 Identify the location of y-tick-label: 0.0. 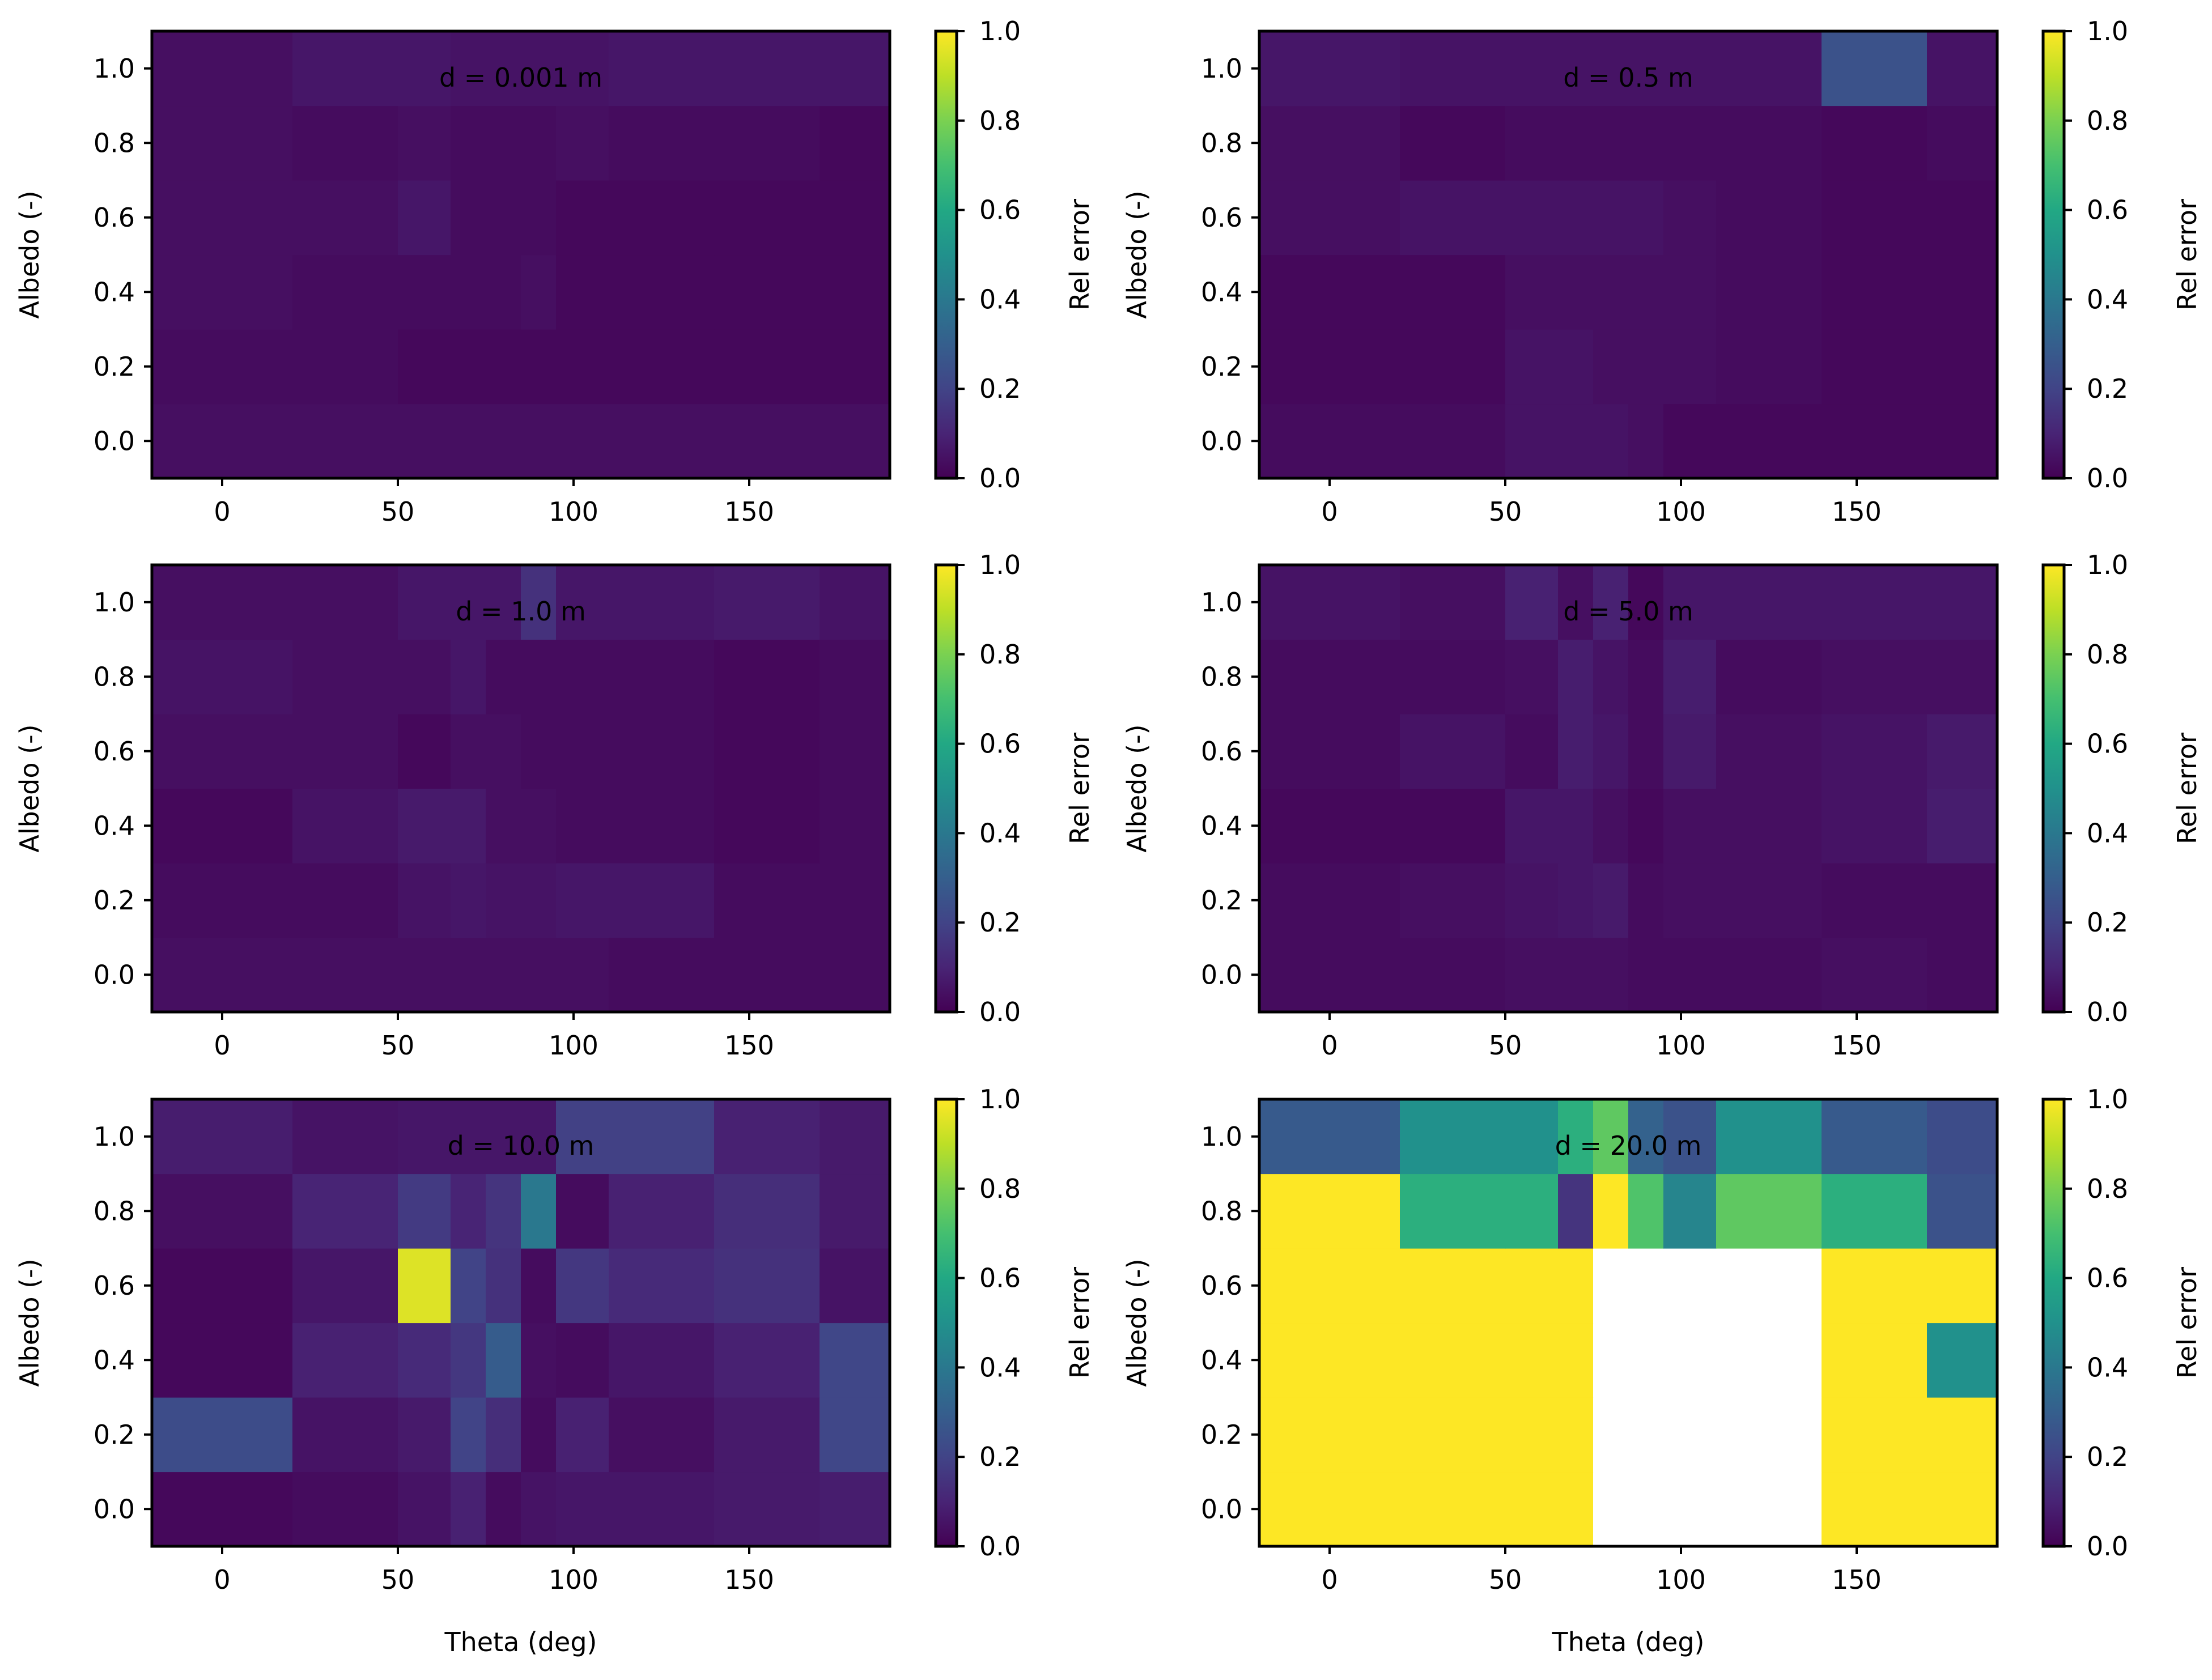
(114, 1509).